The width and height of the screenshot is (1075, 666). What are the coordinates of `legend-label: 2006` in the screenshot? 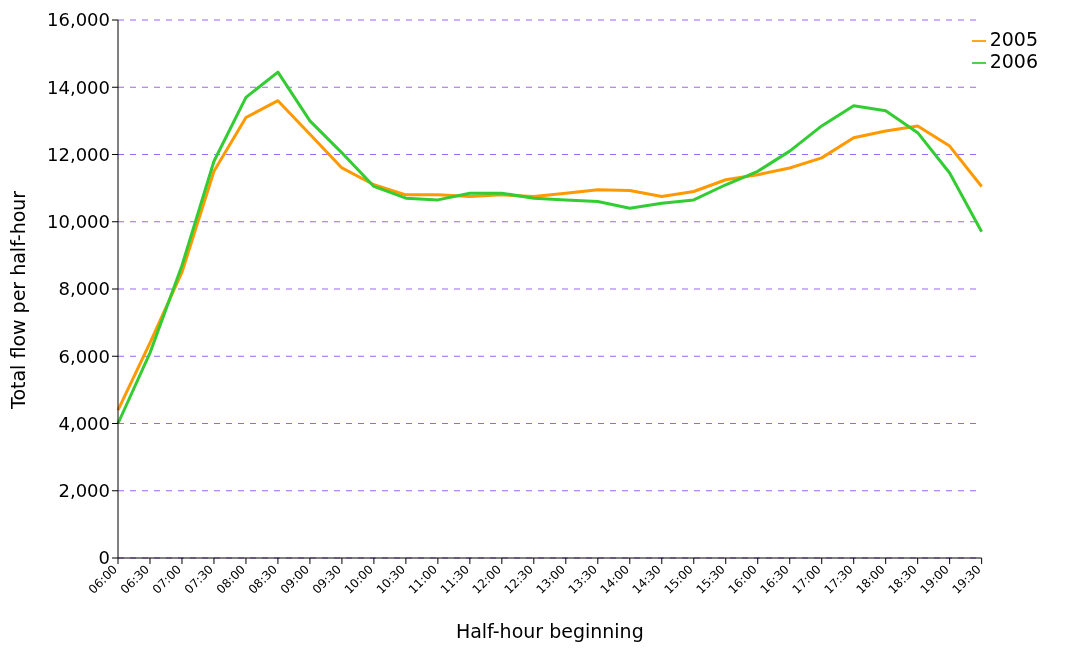 It's located at (1013, 61).